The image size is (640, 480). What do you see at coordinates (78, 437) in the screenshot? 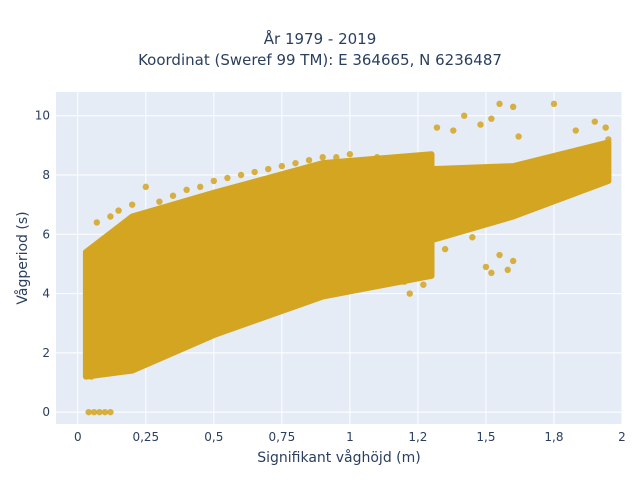
I see `x-tick-label: 0` at bounding box center [78, 437].